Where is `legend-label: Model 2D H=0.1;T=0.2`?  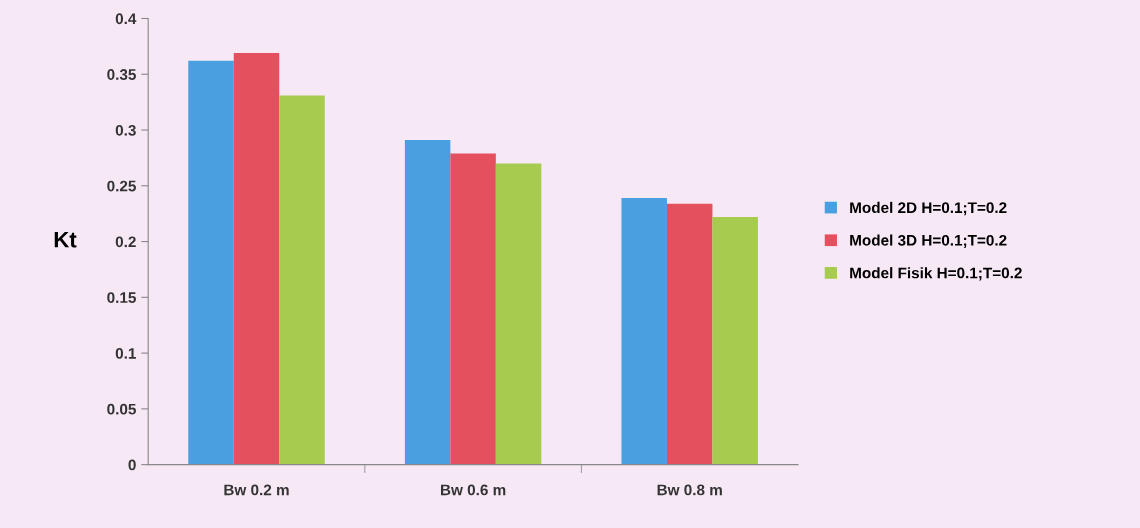 legend-label: Model 2D H=0.1;T=0.2 is located at coordinates (928, 208).